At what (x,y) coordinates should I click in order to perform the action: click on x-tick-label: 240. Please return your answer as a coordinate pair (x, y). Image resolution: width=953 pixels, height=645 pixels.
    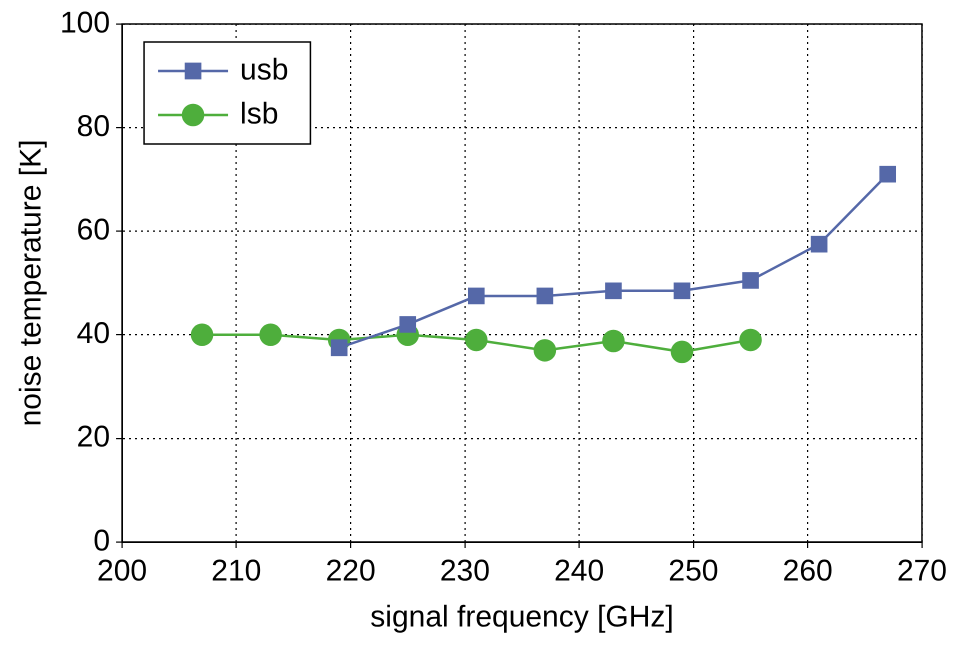
    Looking at the image, I should click on (579, 571).